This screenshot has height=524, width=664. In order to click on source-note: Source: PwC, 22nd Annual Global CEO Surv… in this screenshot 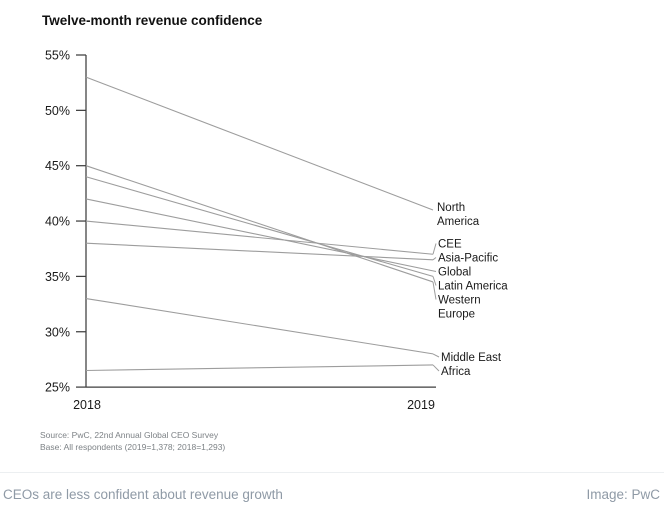, I will do `click(132, 441)`.